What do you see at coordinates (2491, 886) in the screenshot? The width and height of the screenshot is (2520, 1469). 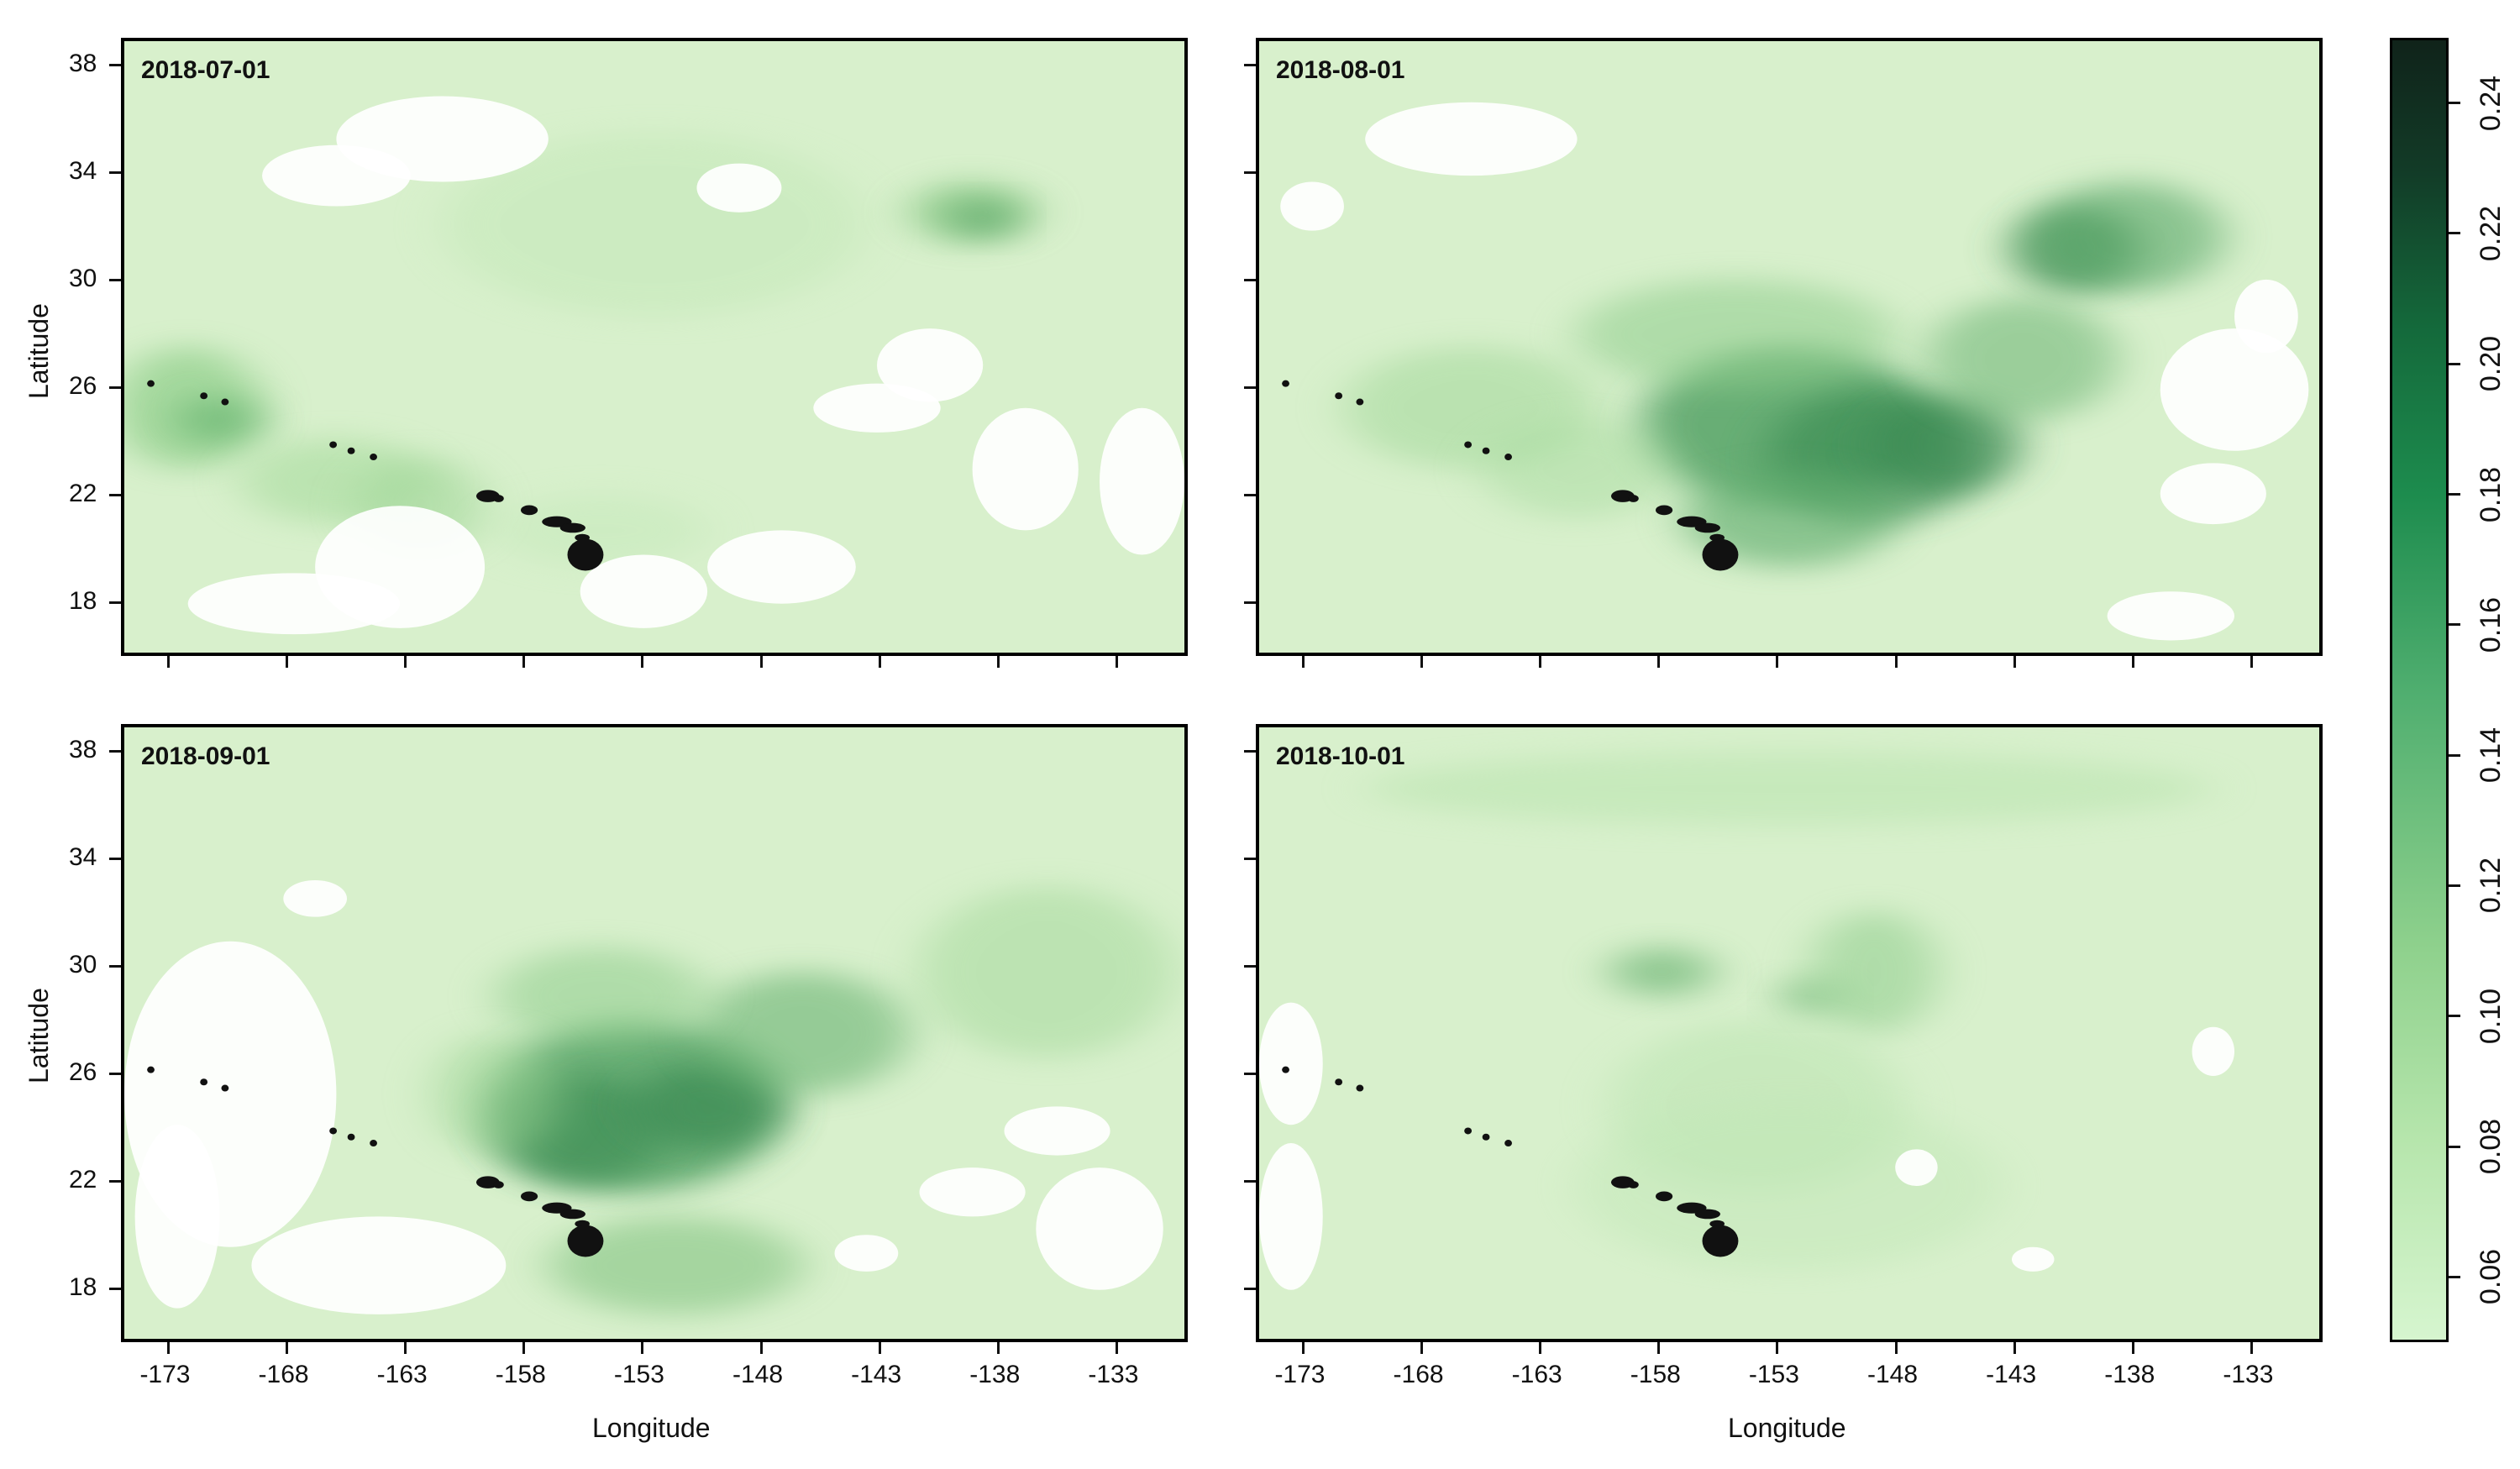 I see `colorbar-tick-label: 0.12` at bounding box center [2491, 886].